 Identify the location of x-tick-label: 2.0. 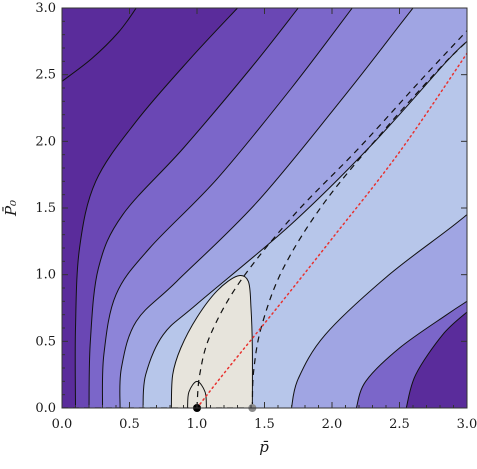
(332, 424).